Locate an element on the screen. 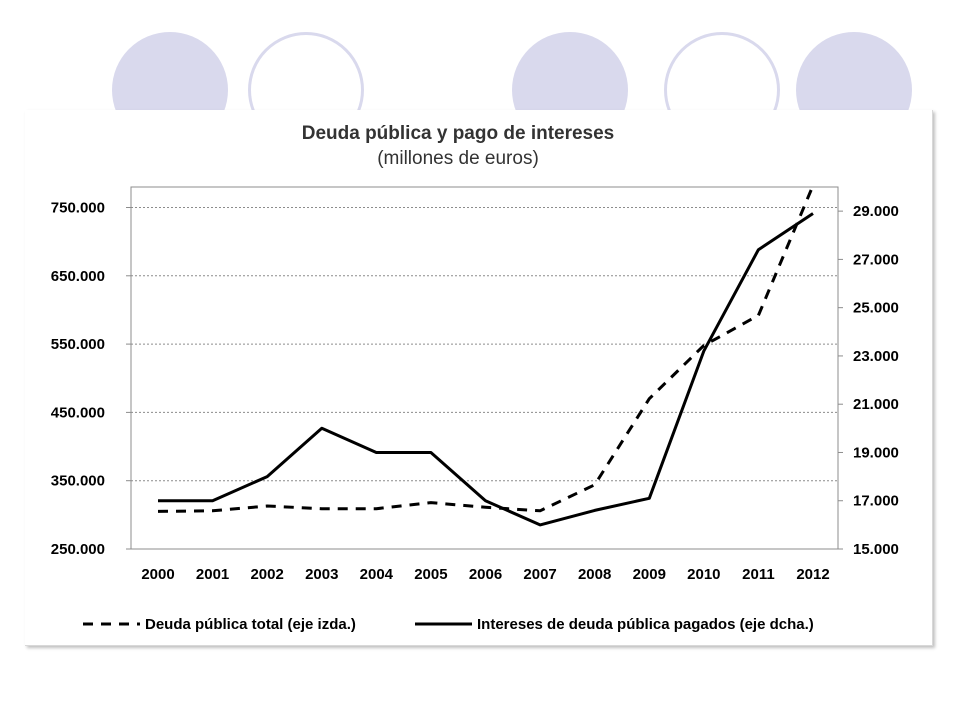  legend-label-deuda: Deuda pública total (eje izda.) is located at coordinates (250, 624).